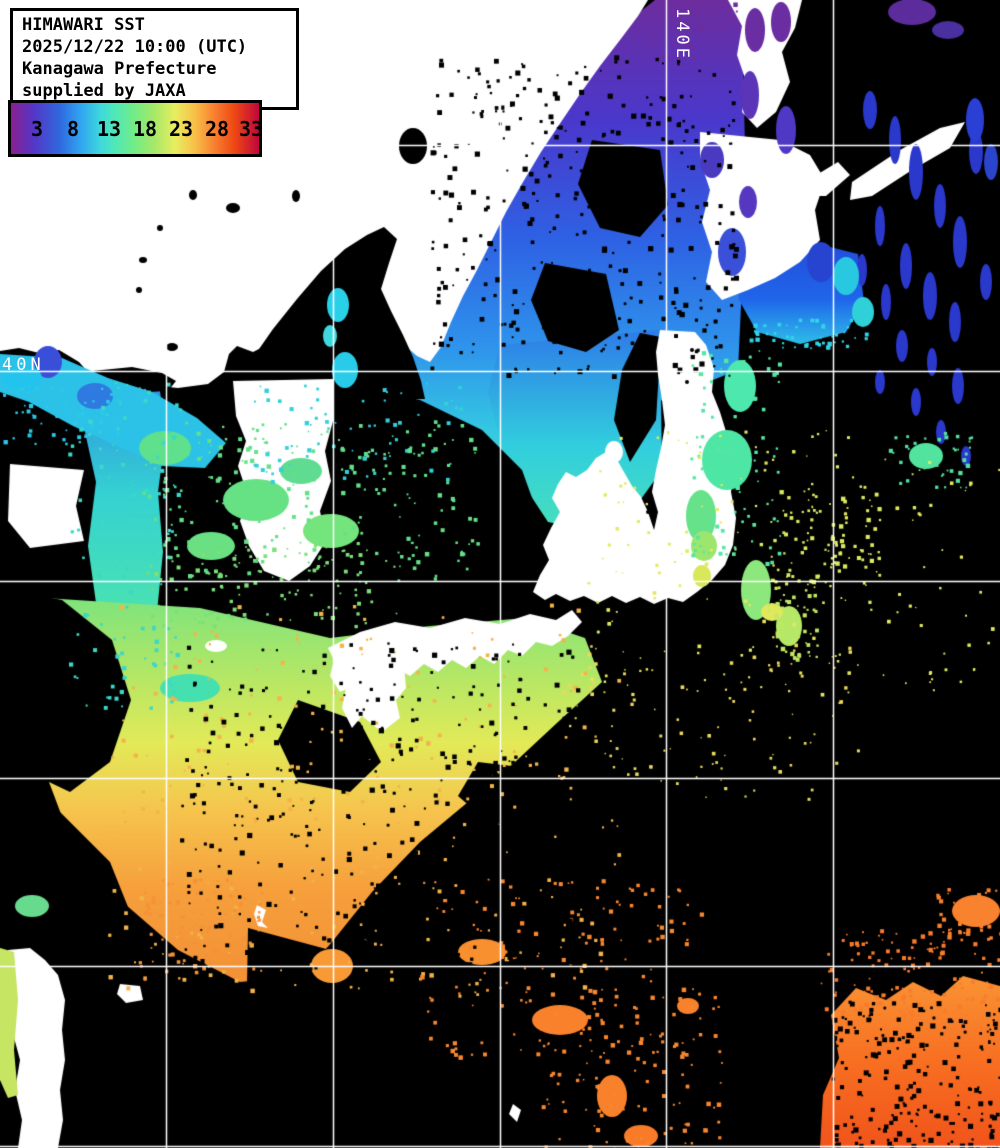 This screenshot has width=1000, height=1148. What do you see at coordinates (145, 129) in the screenshot?
I see `colorbar-tick: 18` at bounding box center [145, 129].